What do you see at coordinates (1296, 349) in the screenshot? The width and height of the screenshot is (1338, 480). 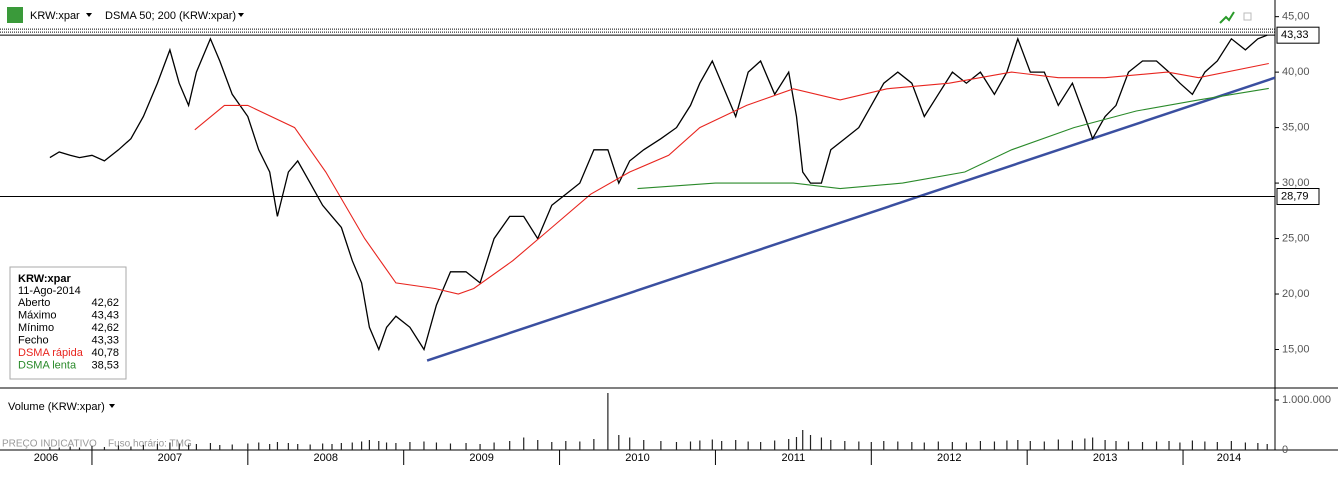 I see `y-tick-label: 15,00` at bounding box center [1296, 349].